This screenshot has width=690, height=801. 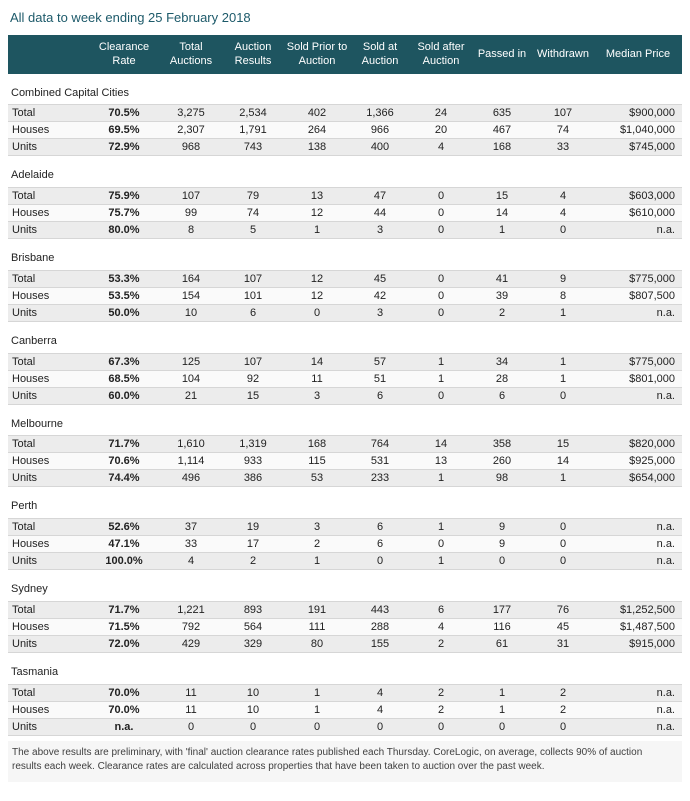 I want to click on cell-withdrawn: 2, so click(x=563, y=692).